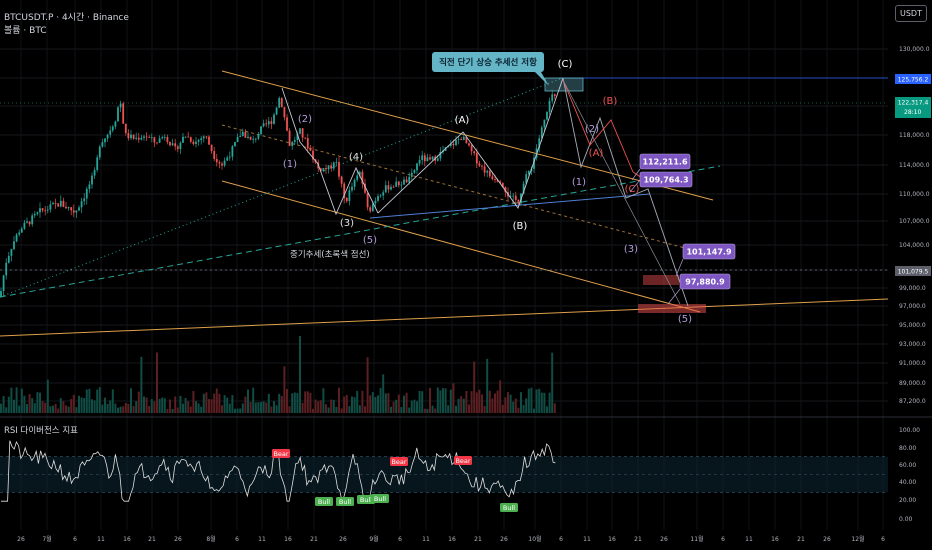 This screenshot has height=550, width=932. I want to click on price-tick-label: 118,000.0, so click(914, 135).